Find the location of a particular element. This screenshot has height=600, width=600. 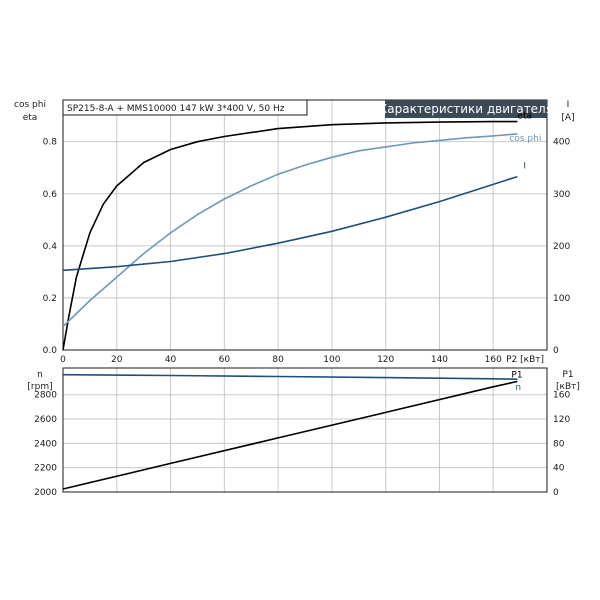

y-left-tick-label: 2000 is located at coordinates (45, 493).